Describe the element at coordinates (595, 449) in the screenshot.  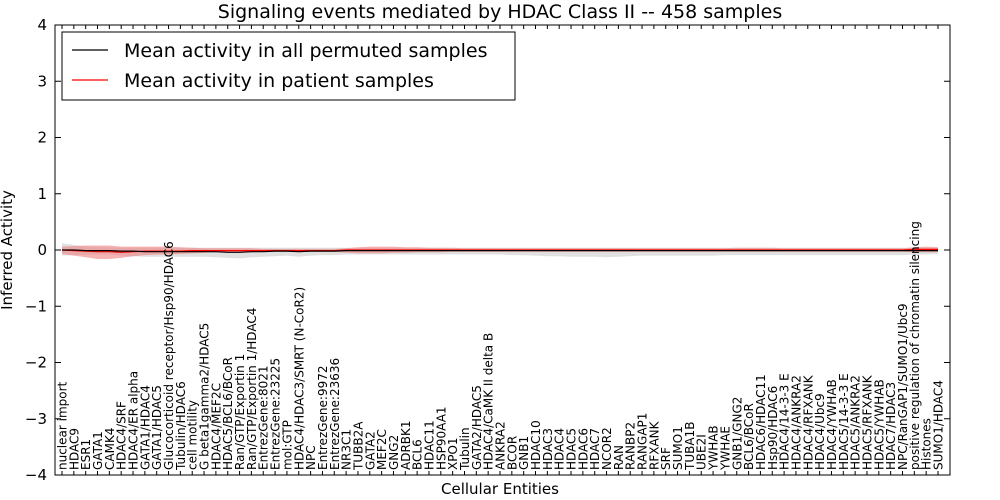
I see `x-tick-label: HDAC7` at that location.